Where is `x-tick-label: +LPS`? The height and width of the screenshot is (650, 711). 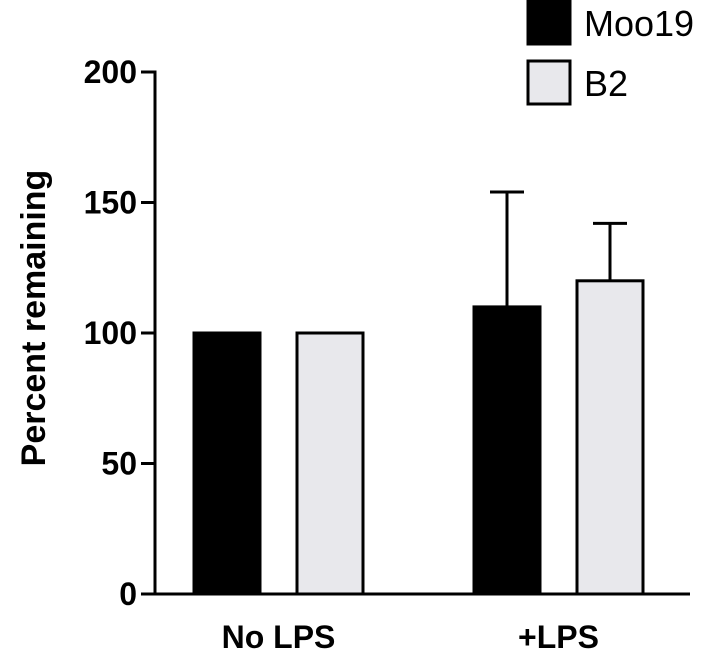 x-tick-label: +LPS is located at coordinates (558, 634).